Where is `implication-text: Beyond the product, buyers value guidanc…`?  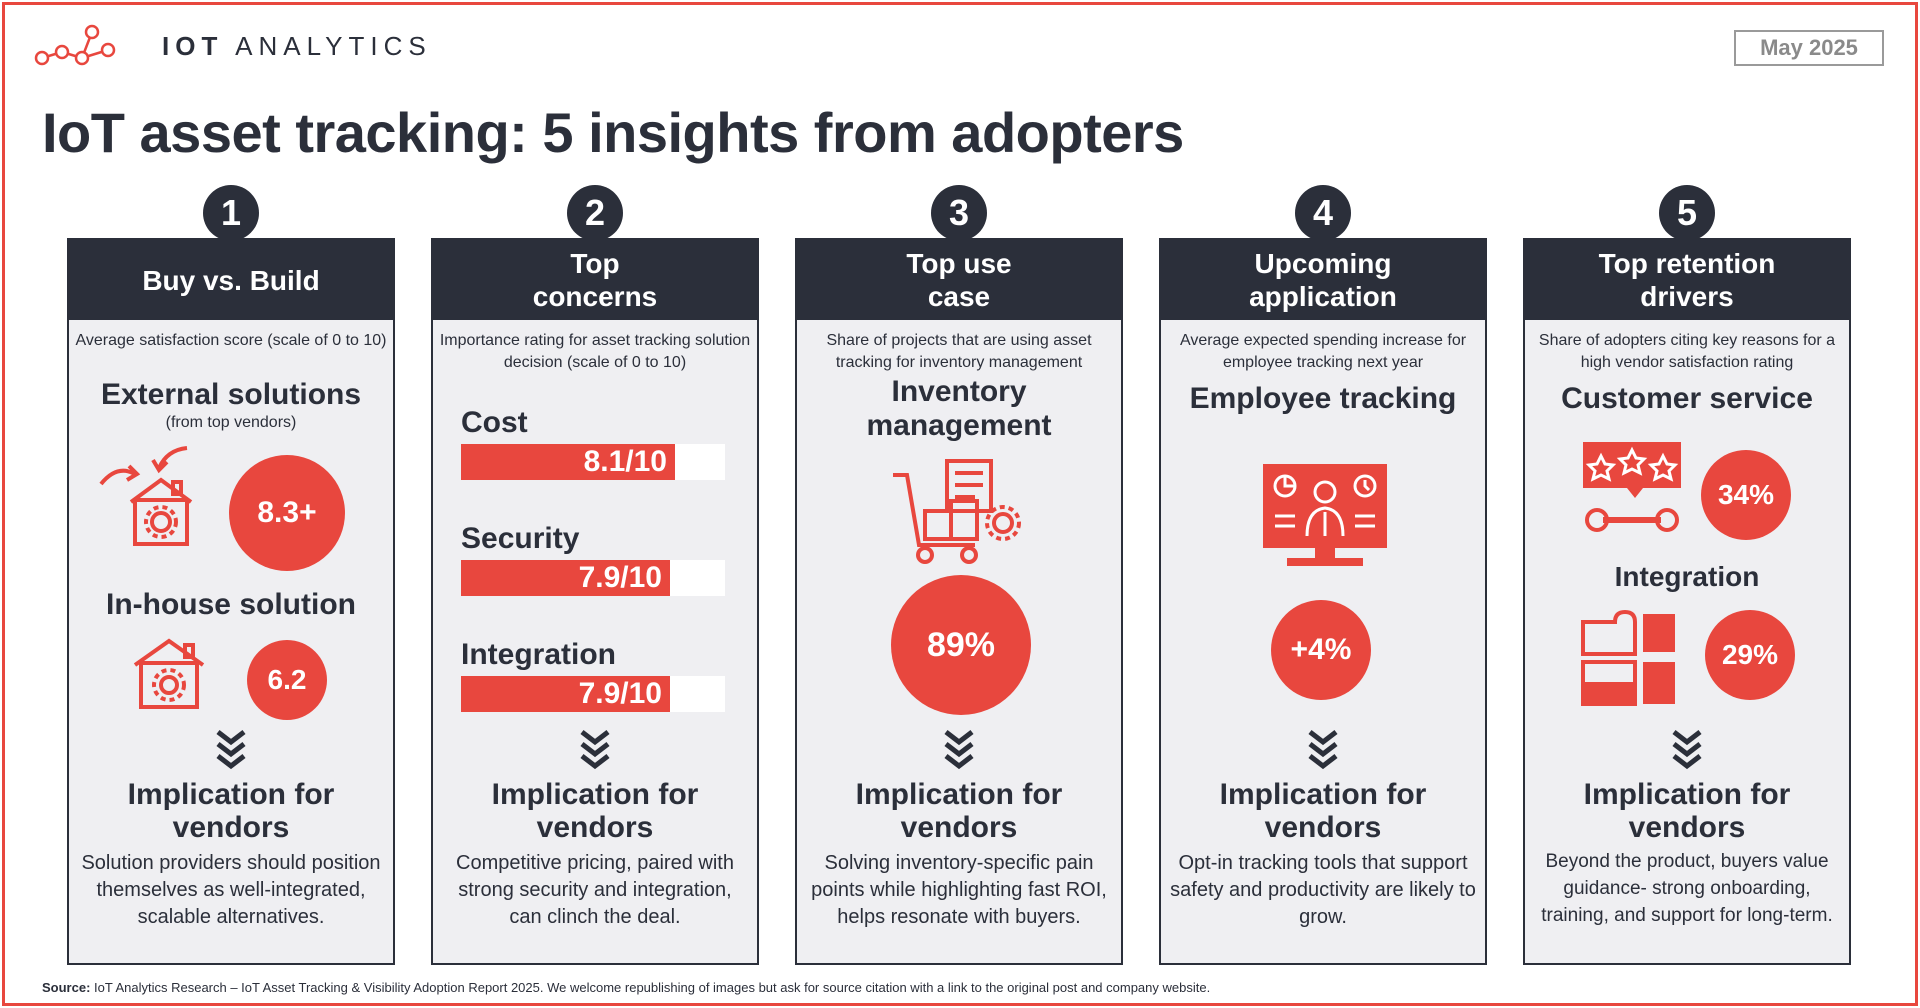 implication-text: Beyond the product, buyers value guidanc… is located at coordinates (1687, 888).